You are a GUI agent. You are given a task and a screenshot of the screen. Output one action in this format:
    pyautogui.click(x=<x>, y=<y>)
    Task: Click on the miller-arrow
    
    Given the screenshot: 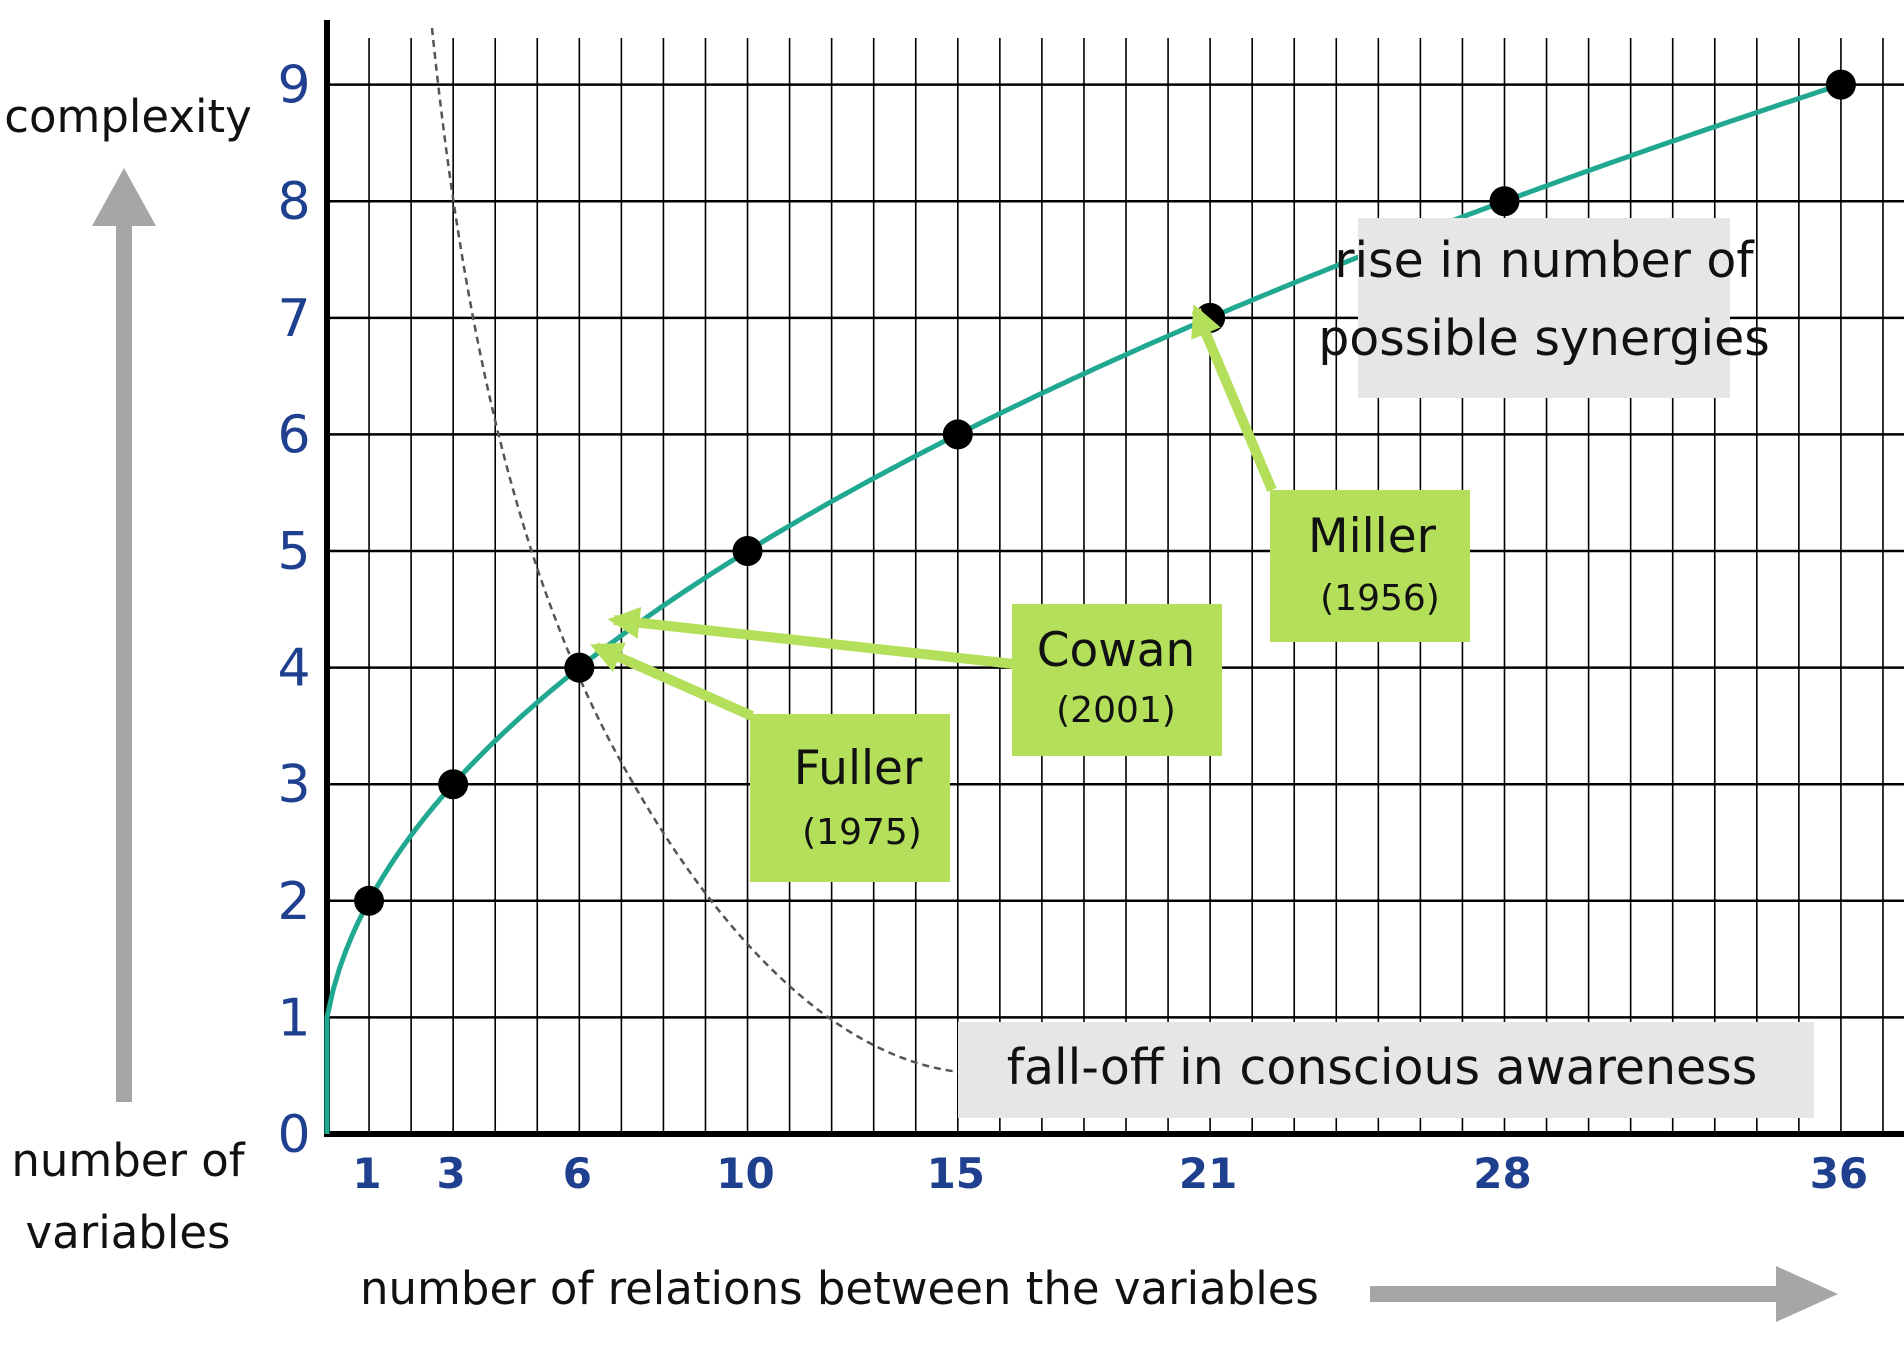 What is the action you would take?
    pyautogui.click(x=1234, y=398)
    